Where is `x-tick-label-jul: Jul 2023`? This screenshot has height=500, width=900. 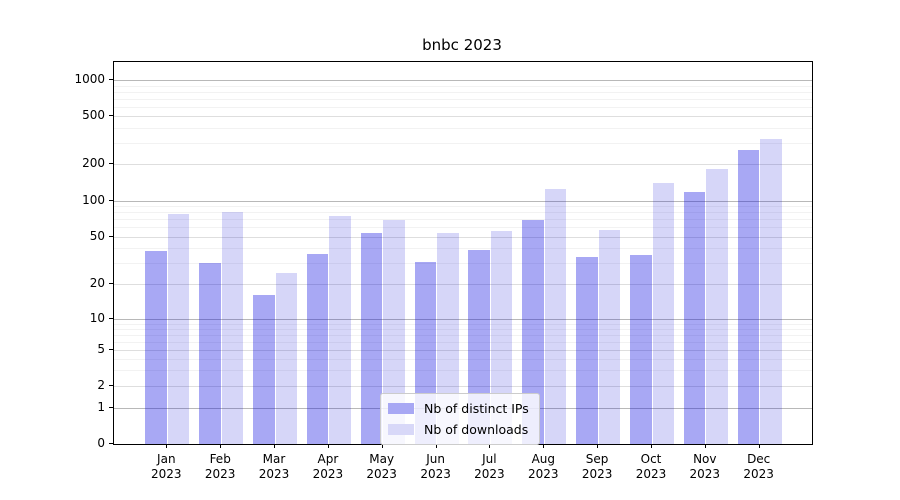 x-tick-label-jul: Jul 2023 is located at coordinates (489, 466).